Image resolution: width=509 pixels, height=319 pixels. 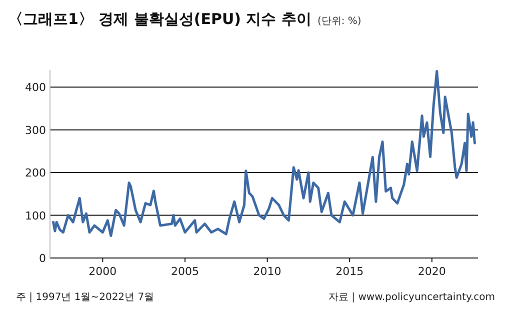 I want to click on y-tick-label: 0, so click(x=42, y=258).